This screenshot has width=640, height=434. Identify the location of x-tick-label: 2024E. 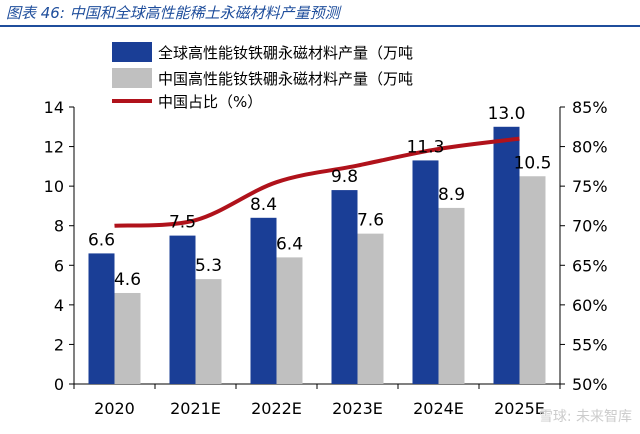
(438, 408).